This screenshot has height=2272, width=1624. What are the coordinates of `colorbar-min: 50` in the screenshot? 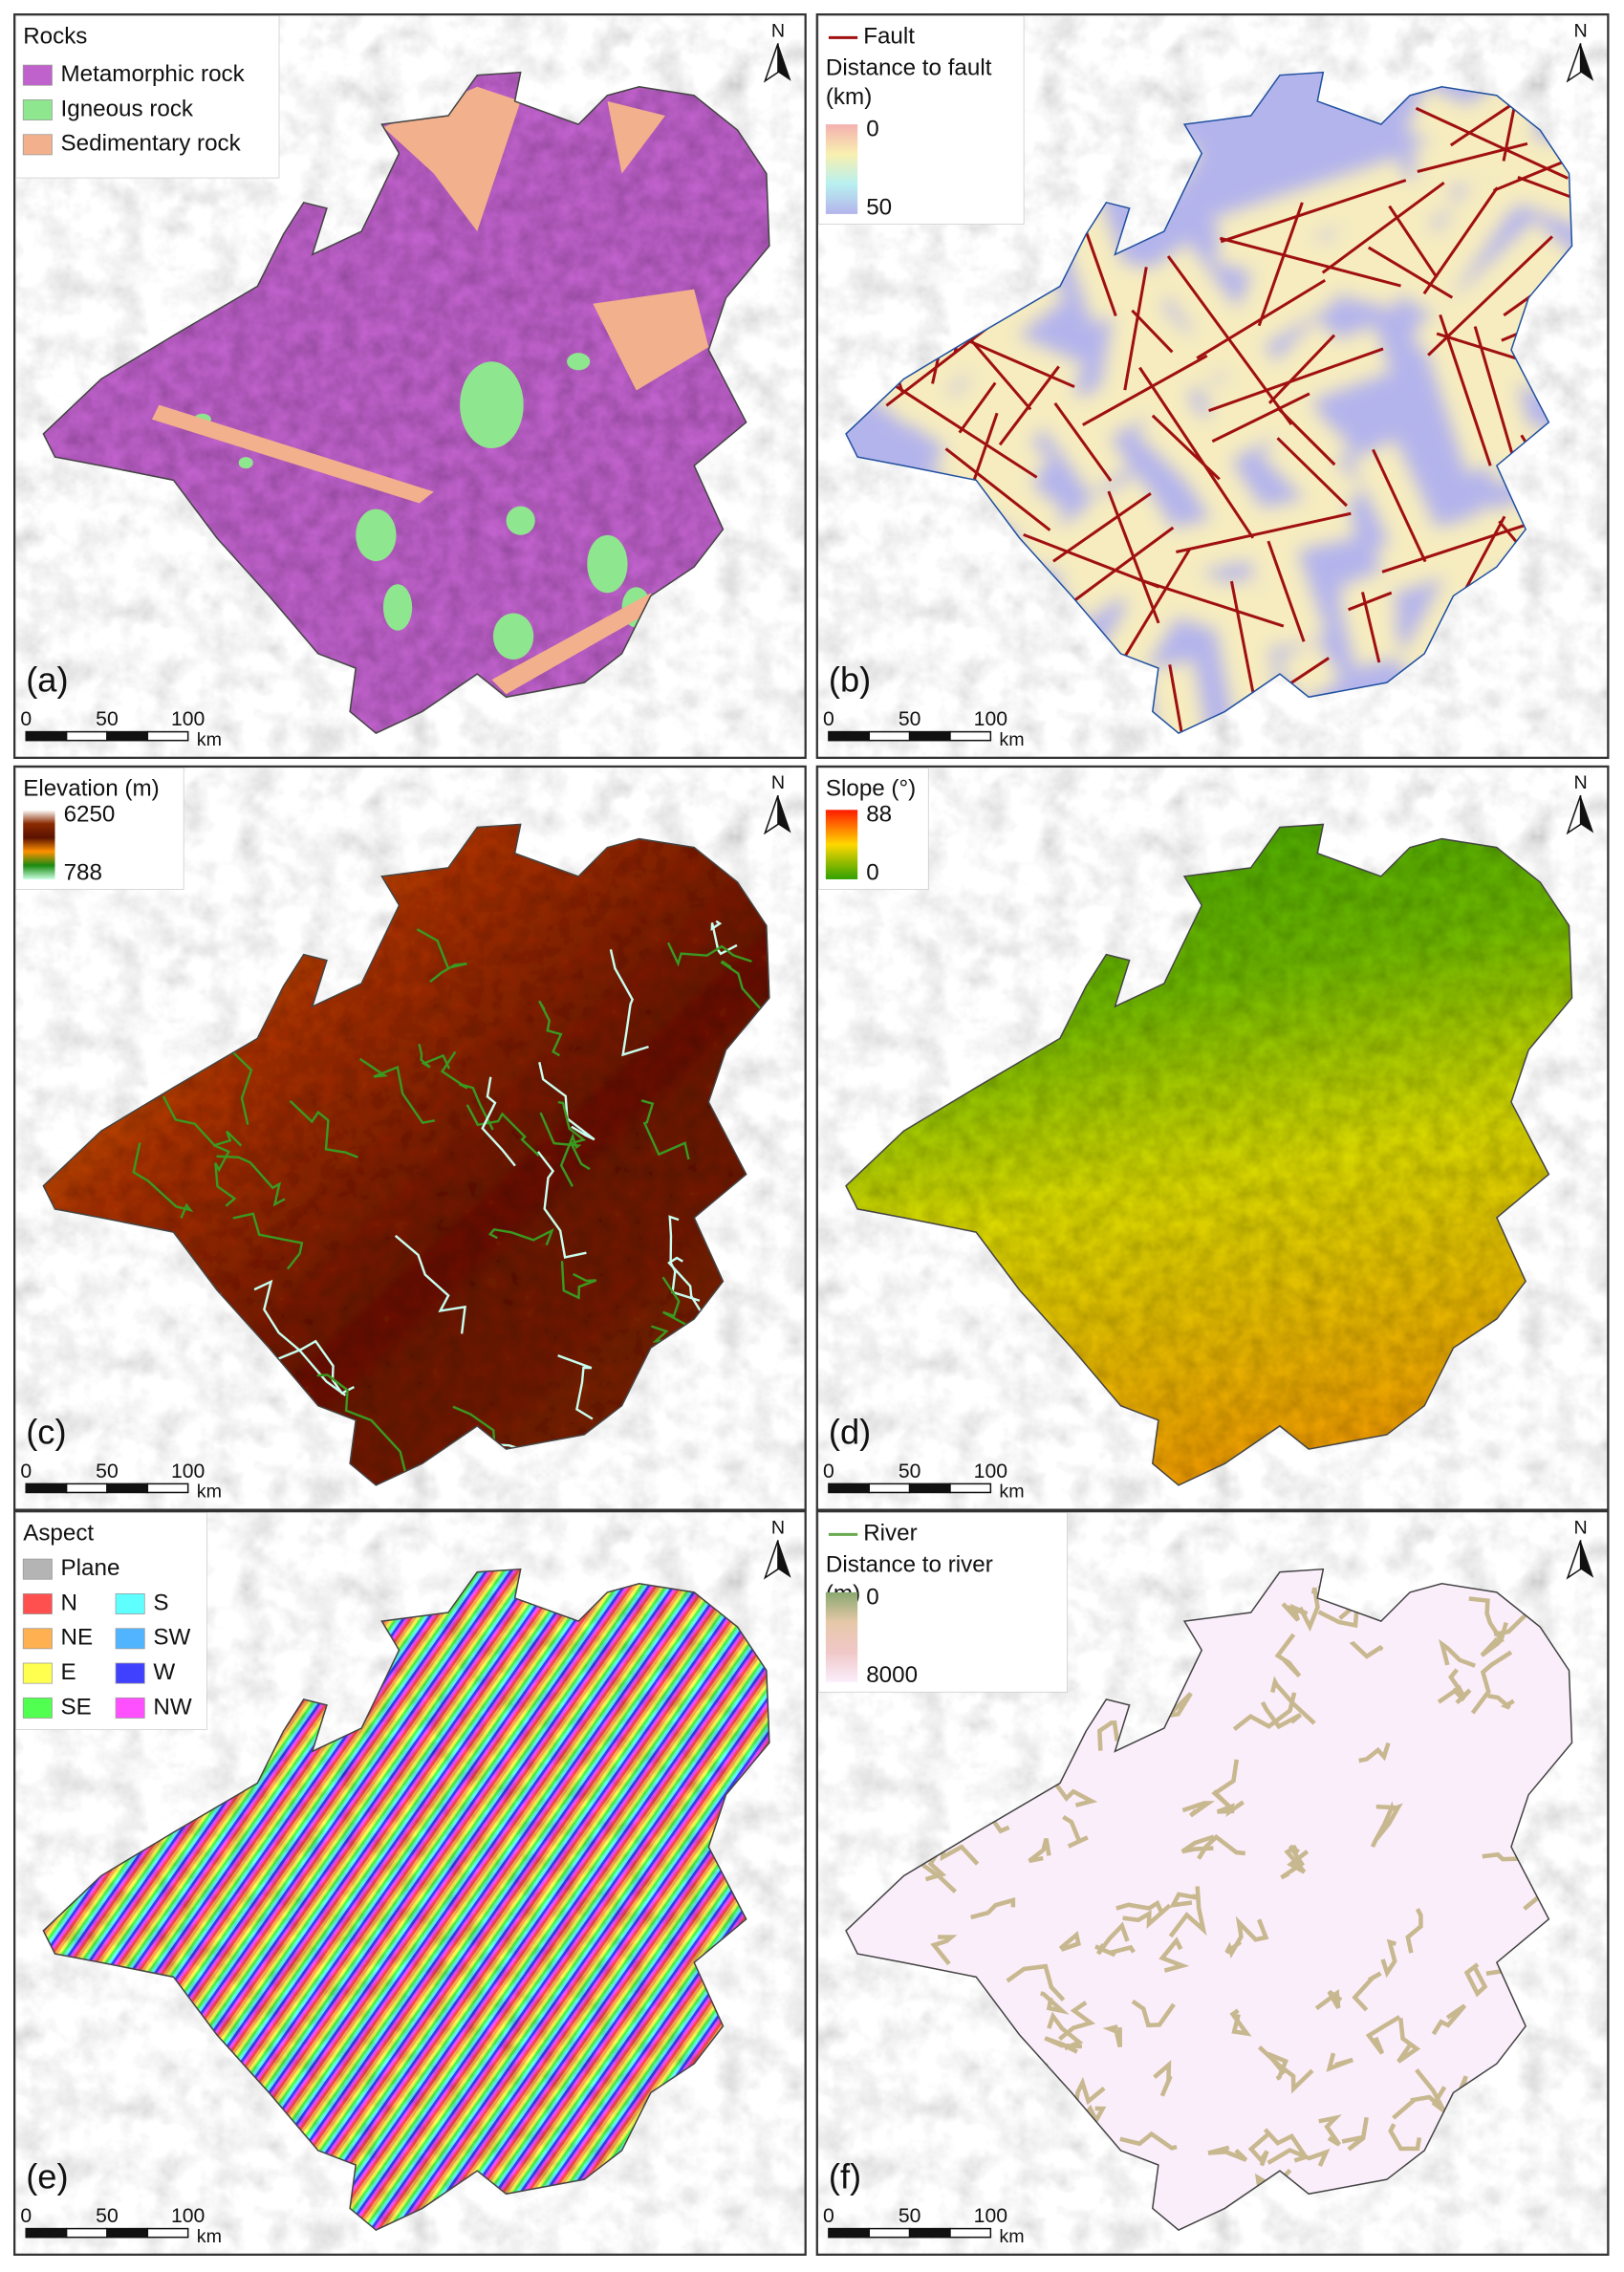 It's located at (879, 207).